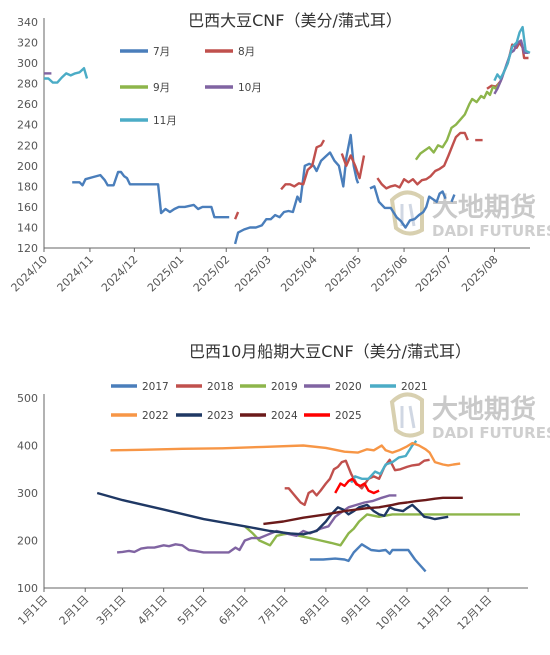 This screenshot has height=655, width=550. Describe the element at coordinates (27, 125) in the screenshot. I see `y-tick-label: 240` at that location.